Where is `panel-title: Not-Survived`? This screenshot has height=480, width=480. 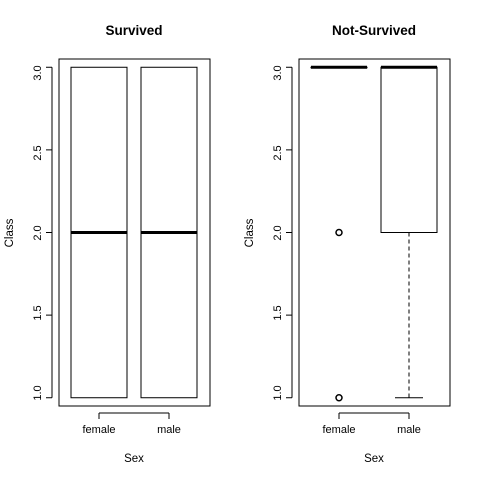
panel-title: Not-Survived is located at coordinates (374, 30).